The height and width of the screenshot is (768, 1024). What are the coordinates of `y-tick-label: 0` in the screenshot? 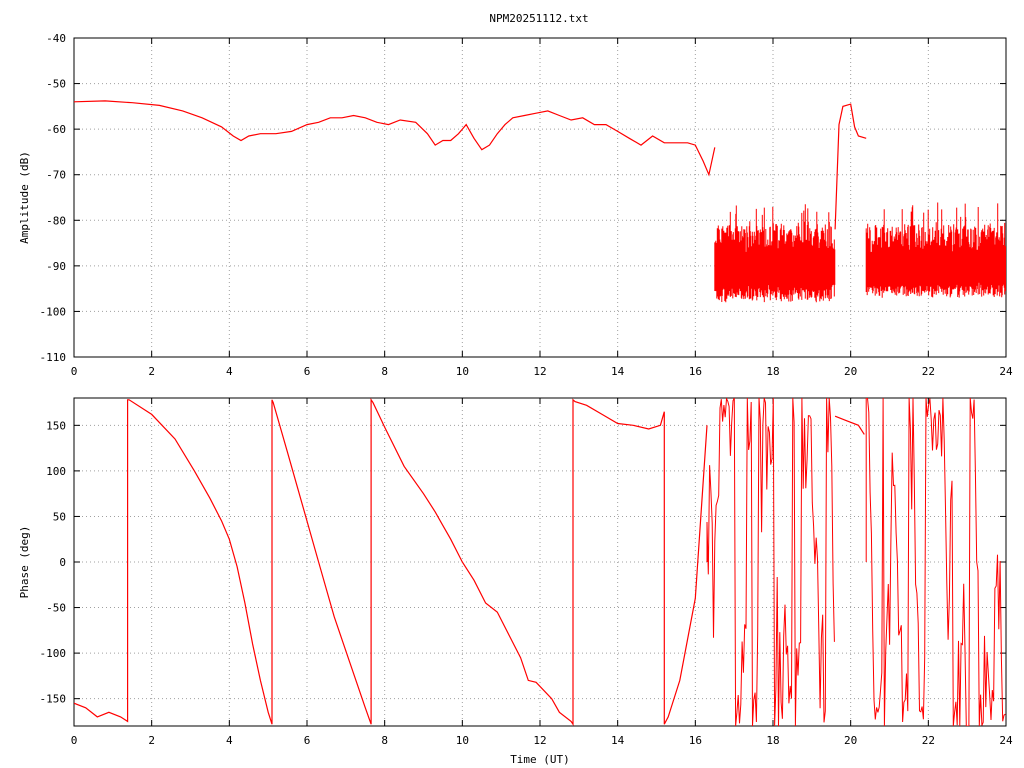 It's located at (62, 562).